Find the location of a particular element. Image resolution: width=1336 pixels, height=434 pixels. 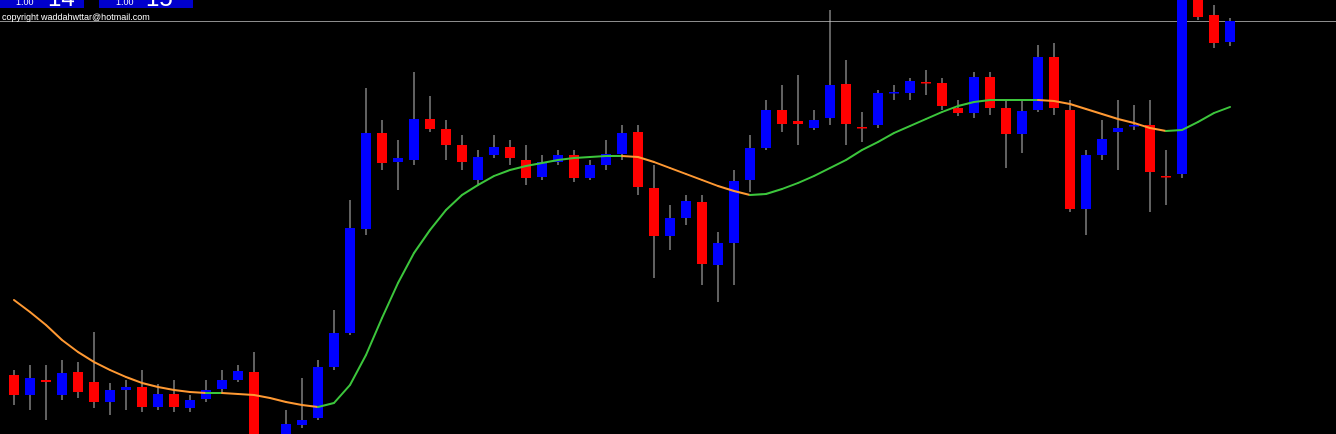

box-count: 15 is located at coordinates (159, 6).